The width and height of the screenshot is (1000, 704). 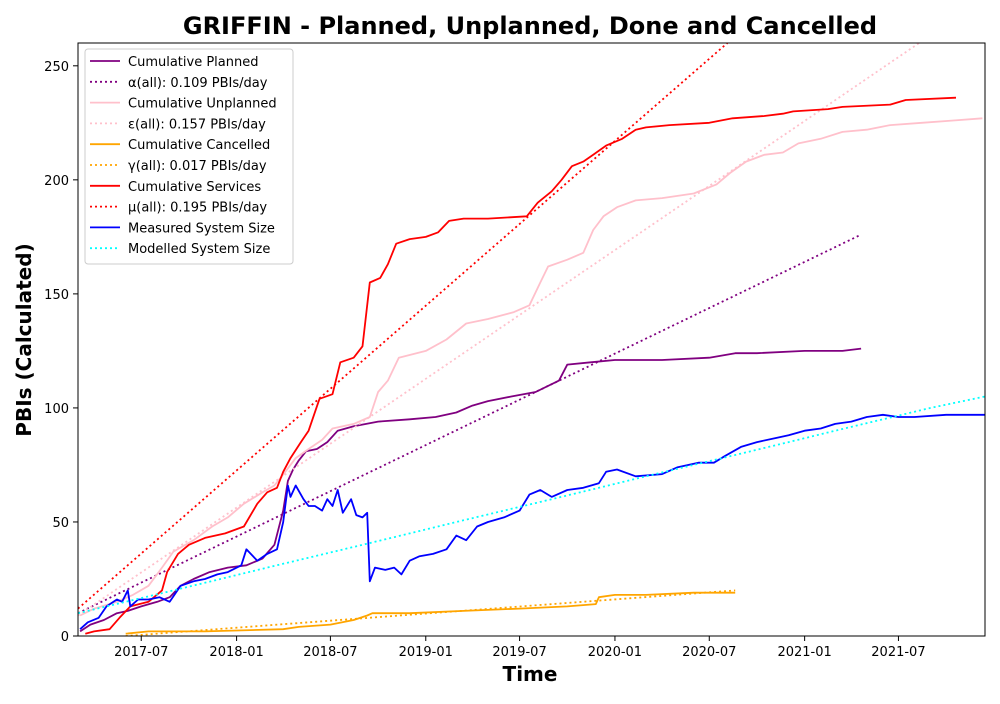 I want to click on y-axis-label: PBIs (Calculated), so click(x=24, y=339).